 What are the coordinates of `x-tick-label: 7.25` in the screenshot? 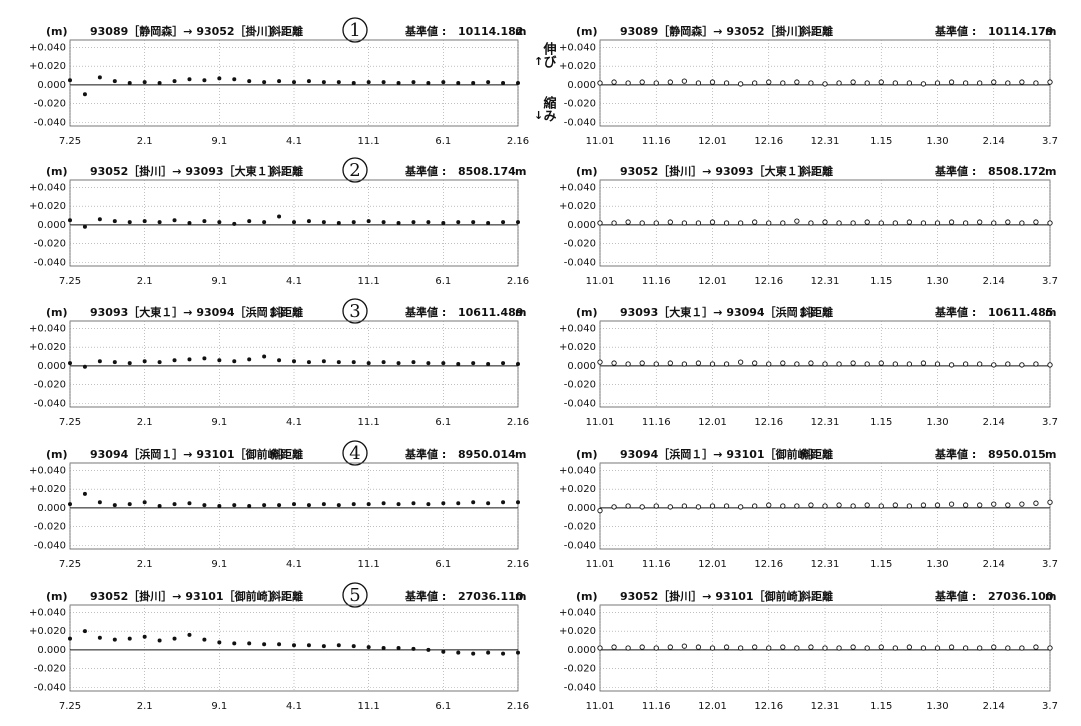 It's located at (70, 141).